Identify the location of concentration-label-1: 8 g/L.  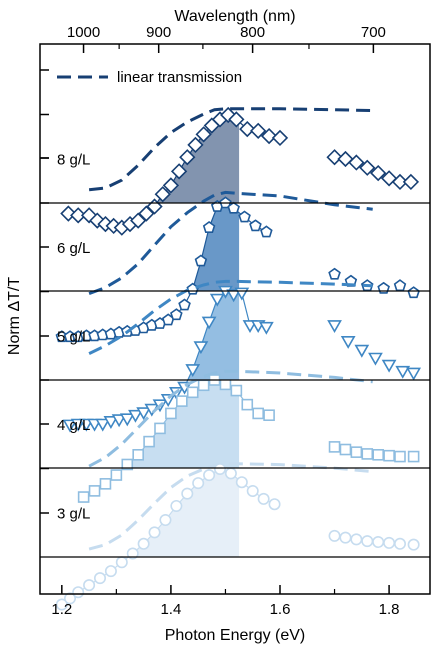
(73, 160).